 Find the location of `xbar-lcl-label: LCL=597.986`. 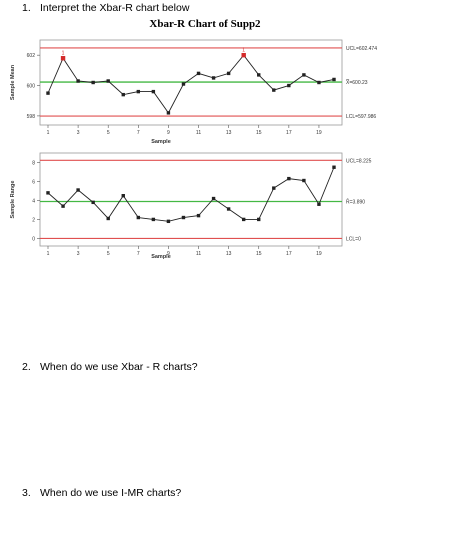

xbar-lcl-label: LCL=597.986 is located at coordinates (361, 117).